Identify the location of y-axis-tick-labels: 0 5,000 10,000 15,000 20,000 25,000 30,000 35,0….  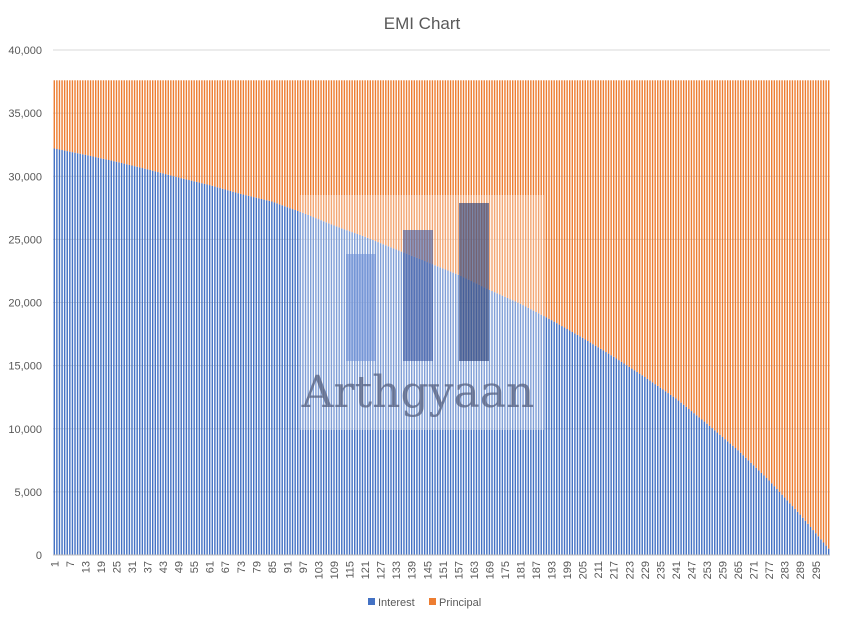
(25, 303).